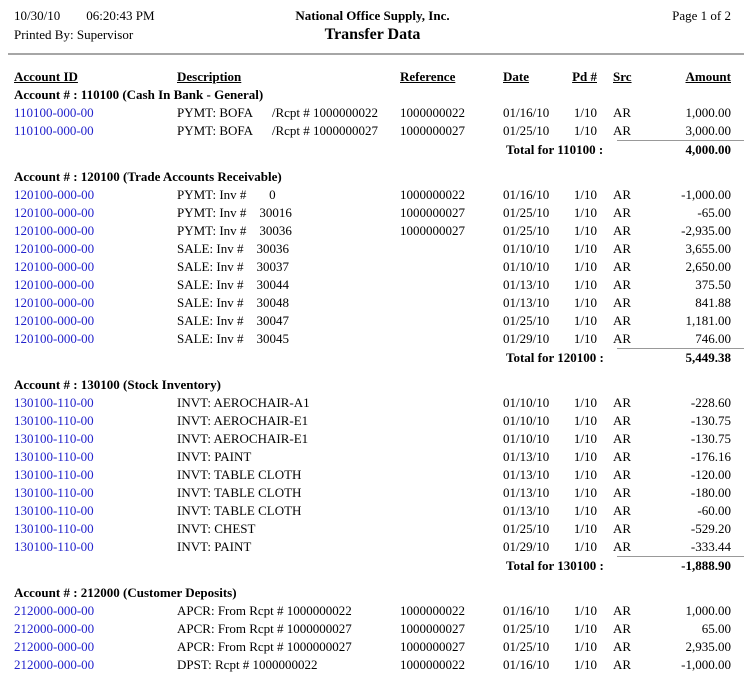 This screenshot has height=674, width=756. What do you see at coordinates (378, 357) in the screenshot?
I see `section-total-row: Total for 120100 : 5,449.38` at bounding box center [378, 357].